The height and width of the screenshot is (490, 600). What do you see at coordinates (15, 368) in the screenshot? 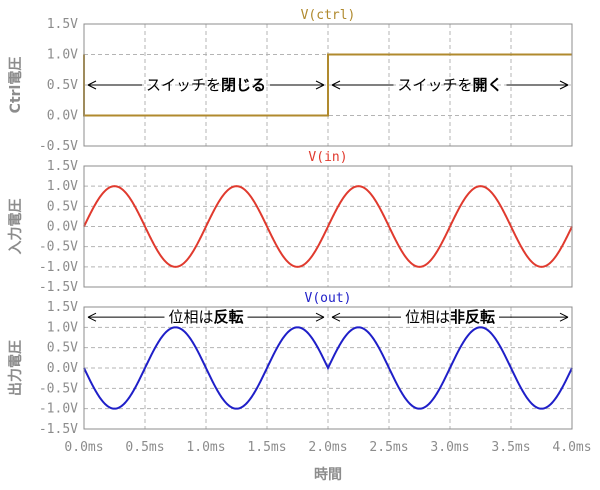
I see `y-axis-label: 出力電圧` at bounding box center [15, 368].